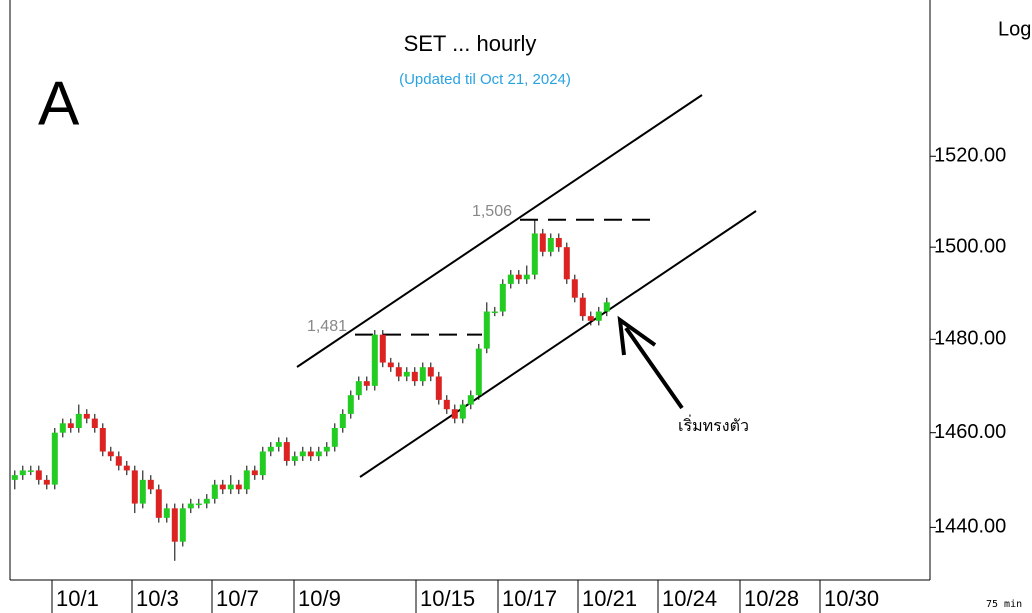 The image size is (1032, 613). What do you see at coordinates (77, 598) in the screenshot?
I see `x-tick-label: 10/1` at bounding box center [77, 598].